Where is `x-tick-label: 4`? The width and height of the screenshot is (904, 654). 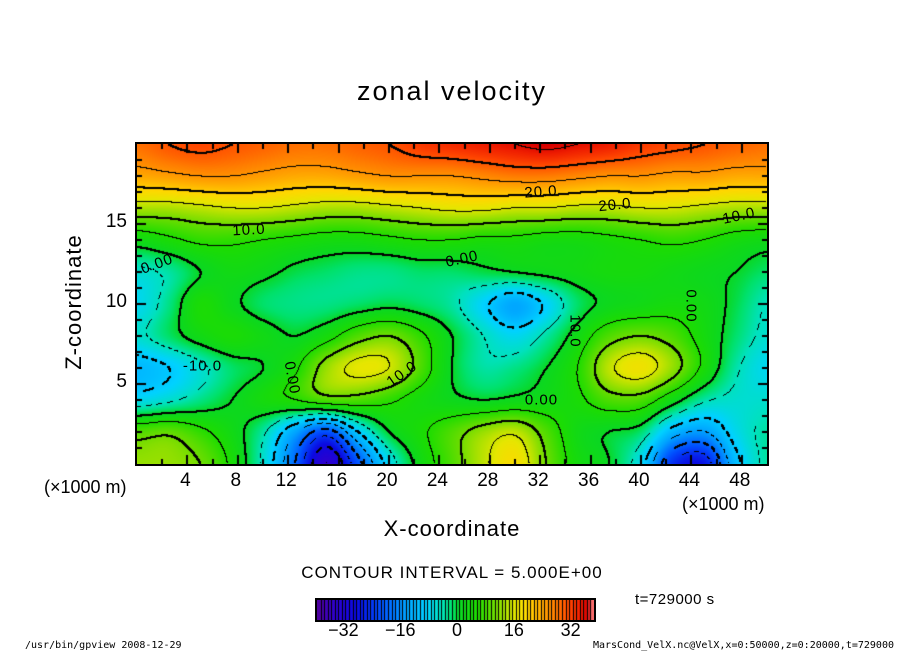
x-tick-label: 4 is located at coordinates (185, 480).